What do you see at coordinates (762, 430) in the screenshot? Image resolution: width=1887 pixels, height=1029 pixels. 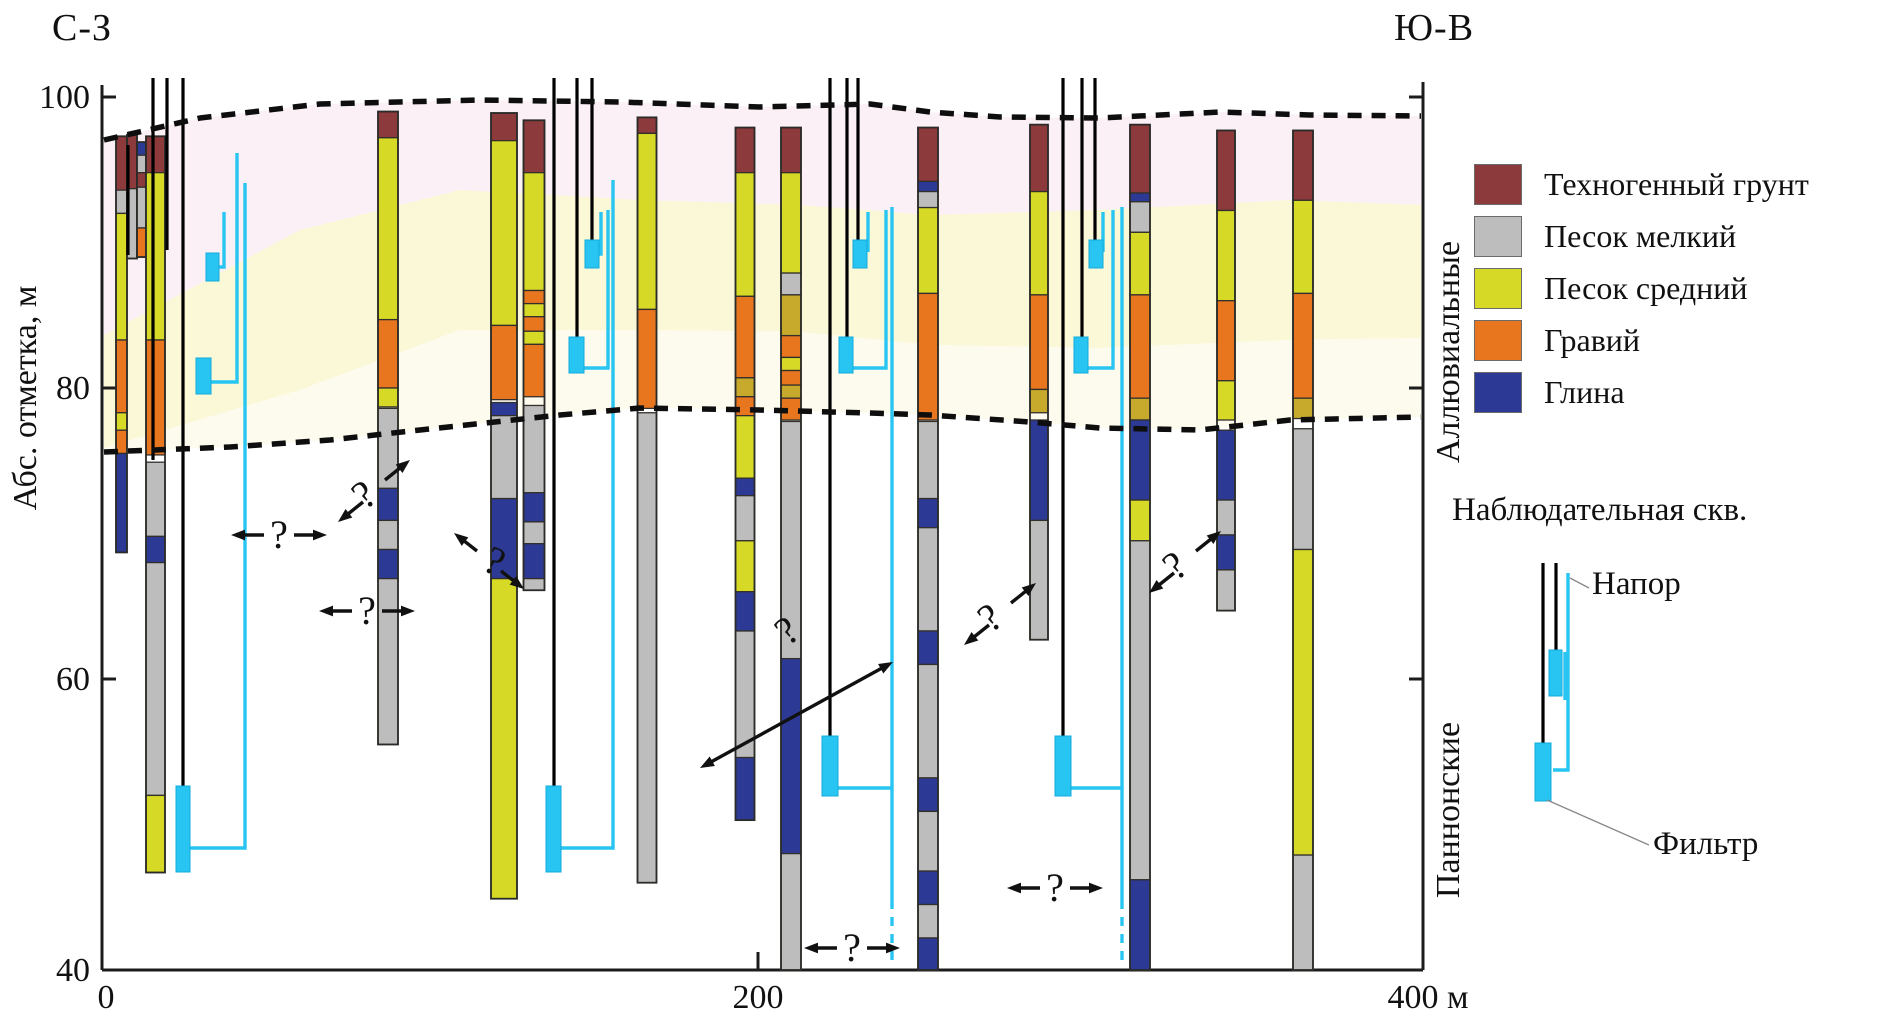 I see `alluvial-pannonian-boundary-line` at bounding box center [762, 430].